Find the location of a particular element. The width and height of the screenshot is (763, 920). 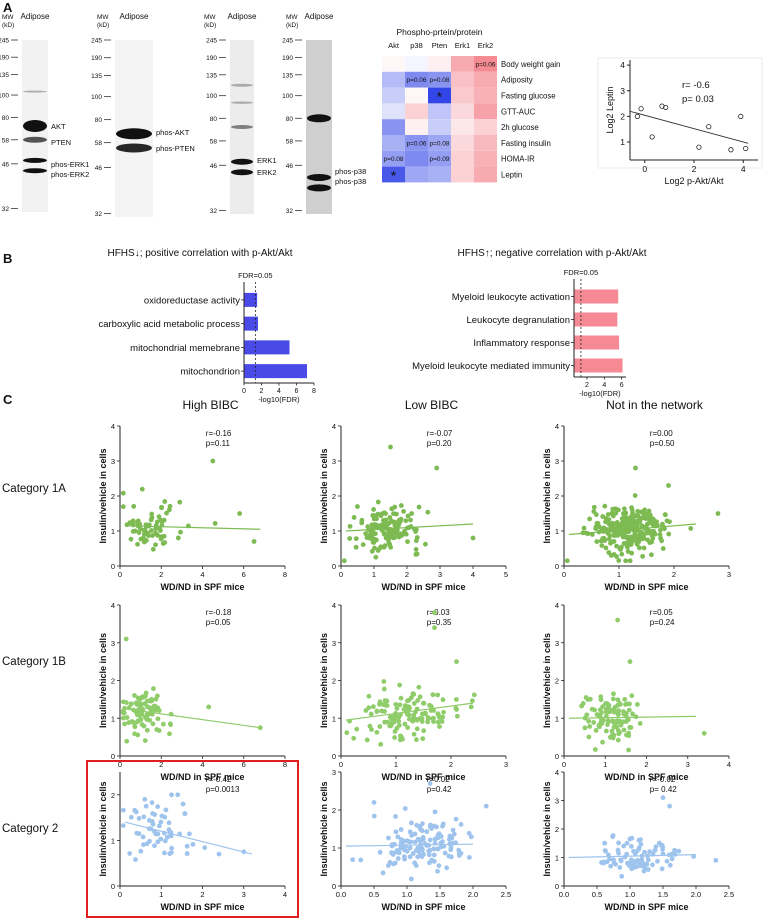

mw-marker: 135 is located at coordinates (287, 75).